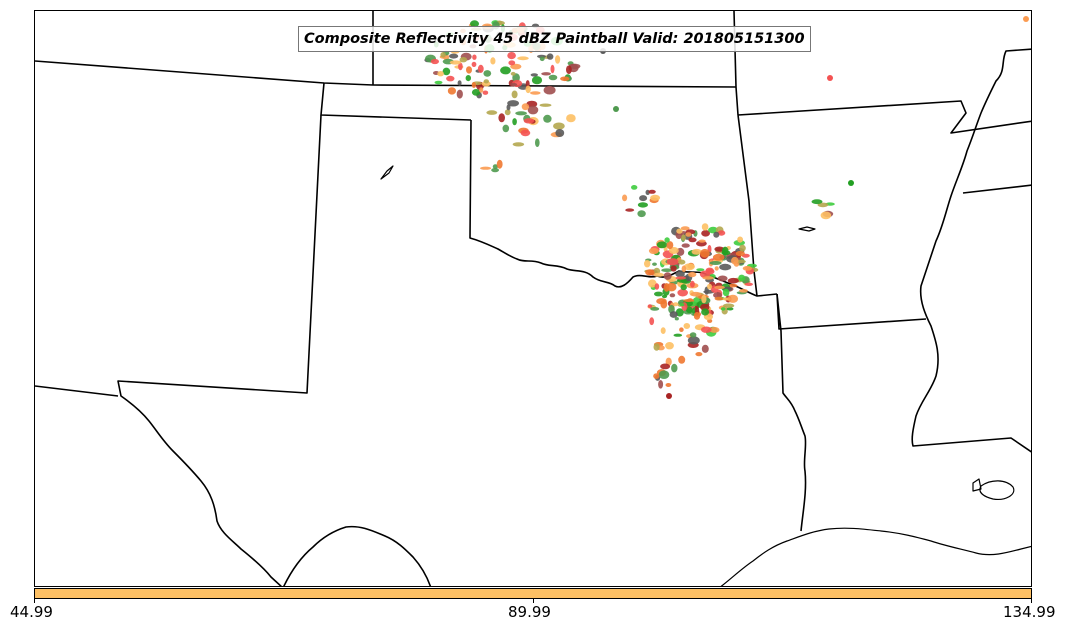 The width and height of the screenshot is (1070, 633). Describe the element at coordinates (386, 74) in the screenshot. I see `boundary-kansas-north` at that location.